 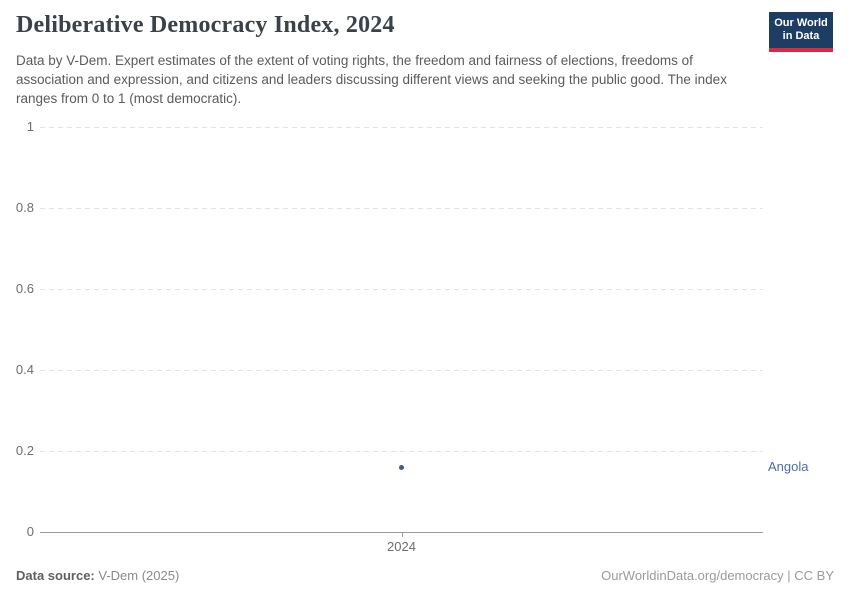 I want to click on data-source-value: V-Dem (2025), so click(x=137, y=575).